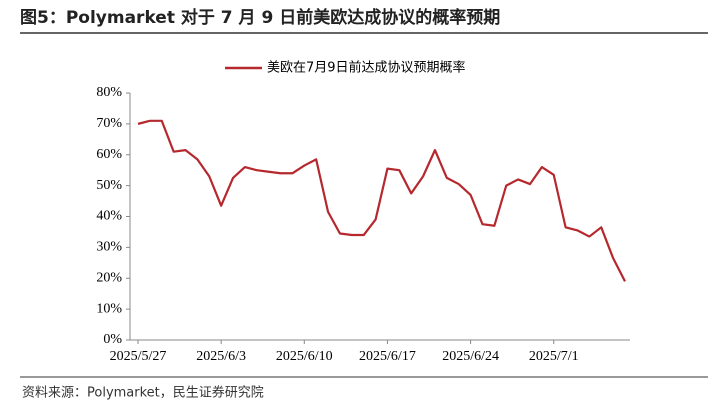 The width and height of the screenshot is (726, 408). Describe the element at coordinates (109, 154) in the screenshot. I see `y-tick-label: 60%` at that location.